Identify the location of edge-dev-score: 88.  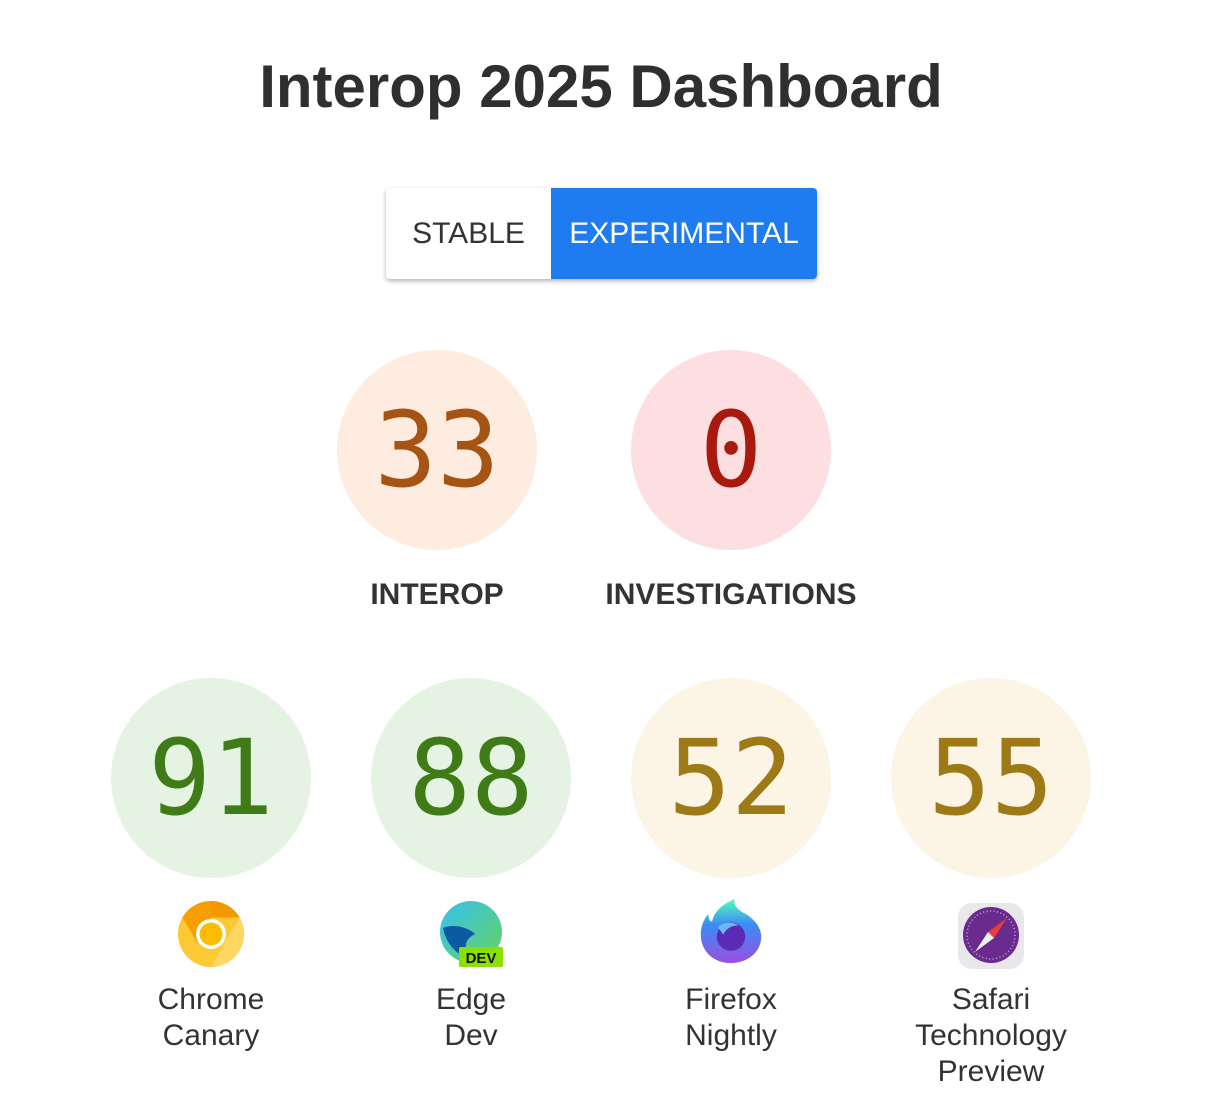
(471, 778).